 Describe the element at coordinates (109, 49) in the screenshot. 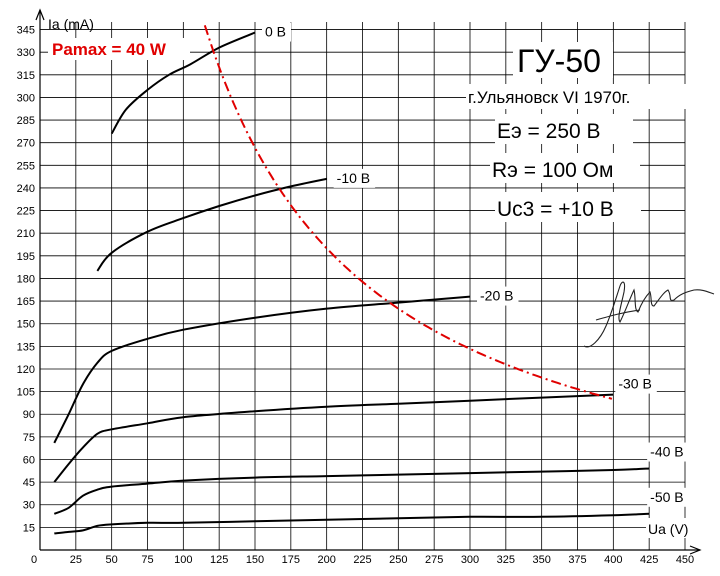

I see `pmax-label: Pamax = 40 W` at that location.